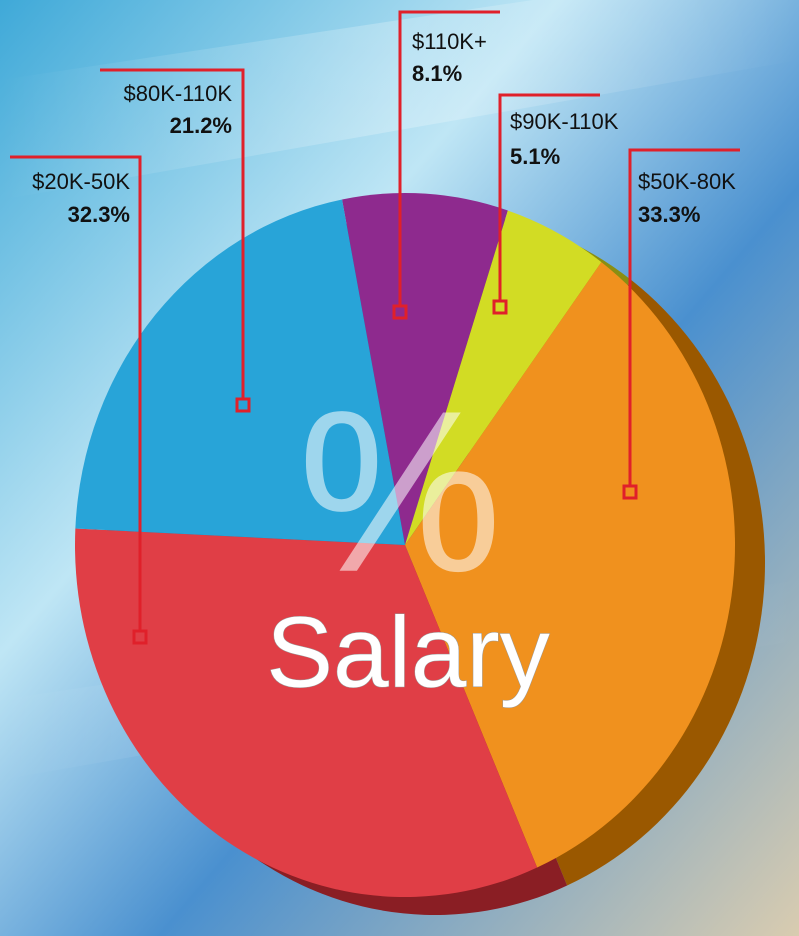  I want to click on slice-label: $90K-110K, so click(564, 121).